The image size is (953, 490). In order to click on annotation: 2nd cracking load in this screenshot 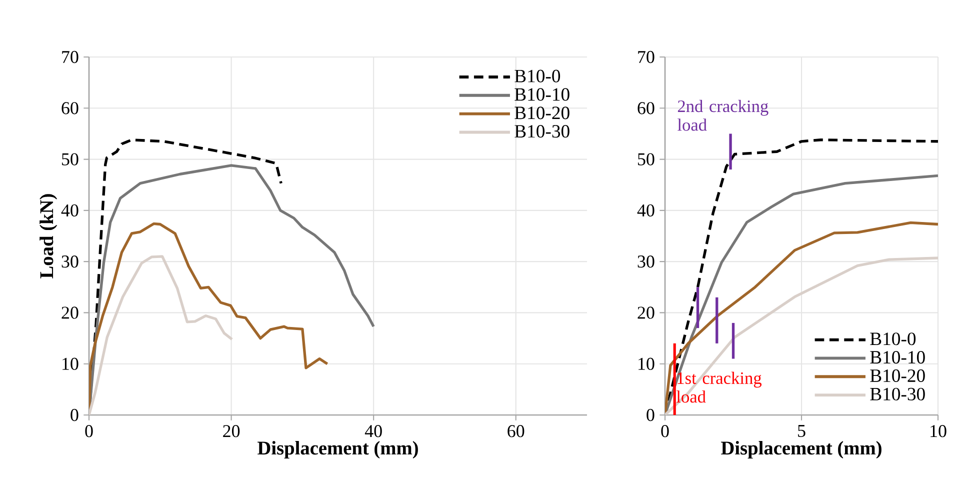, I will do `click(723, 115)`.